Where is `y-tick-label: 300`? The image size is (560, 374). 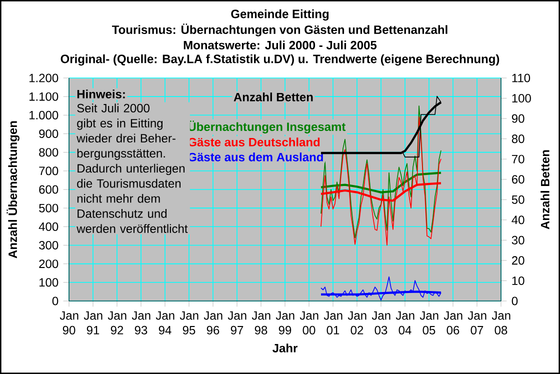
y-tick-label: 300 is located at coordinates (48, 245).